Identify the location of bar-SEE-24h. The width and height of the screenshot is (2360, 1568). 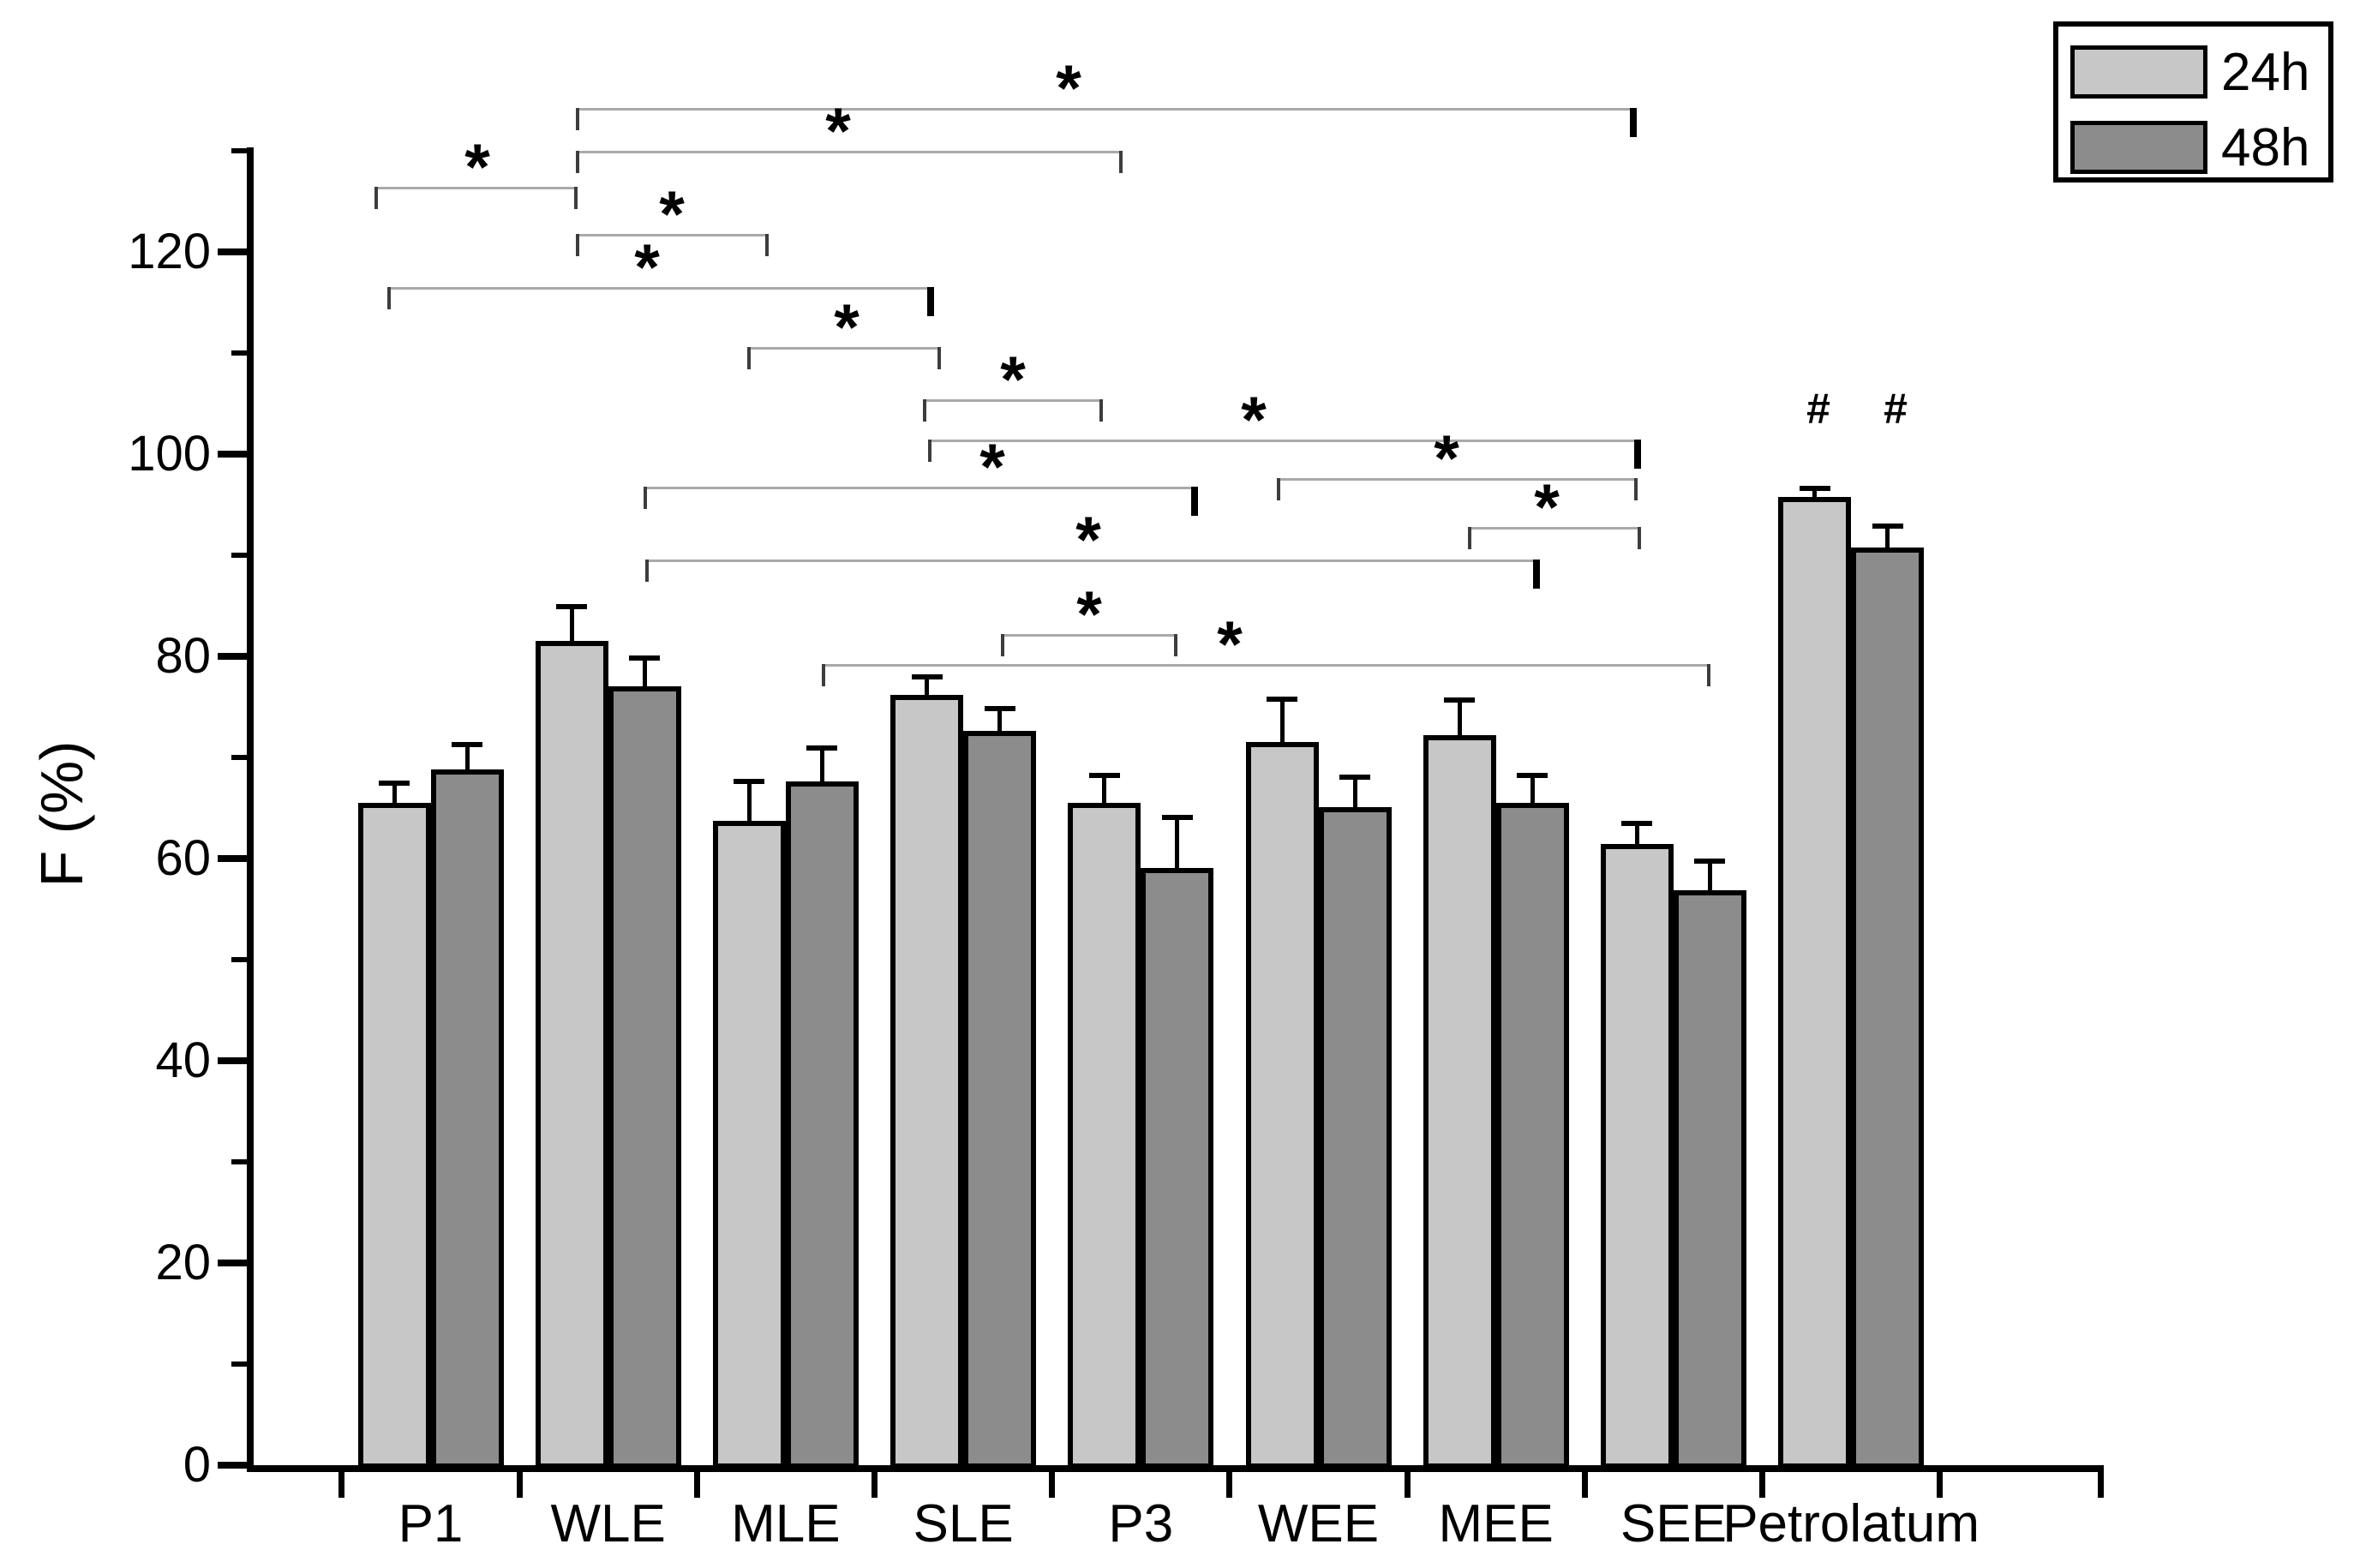
(1637, 1156).